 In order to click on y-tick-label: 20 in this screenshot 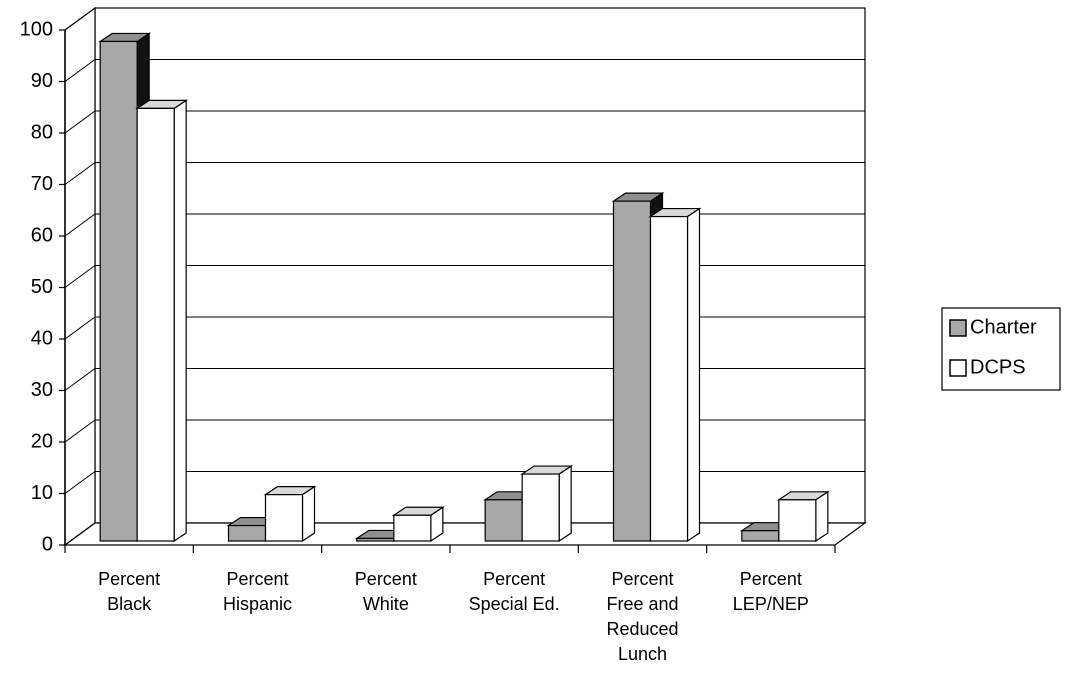, I will do `click(42, 441)`.